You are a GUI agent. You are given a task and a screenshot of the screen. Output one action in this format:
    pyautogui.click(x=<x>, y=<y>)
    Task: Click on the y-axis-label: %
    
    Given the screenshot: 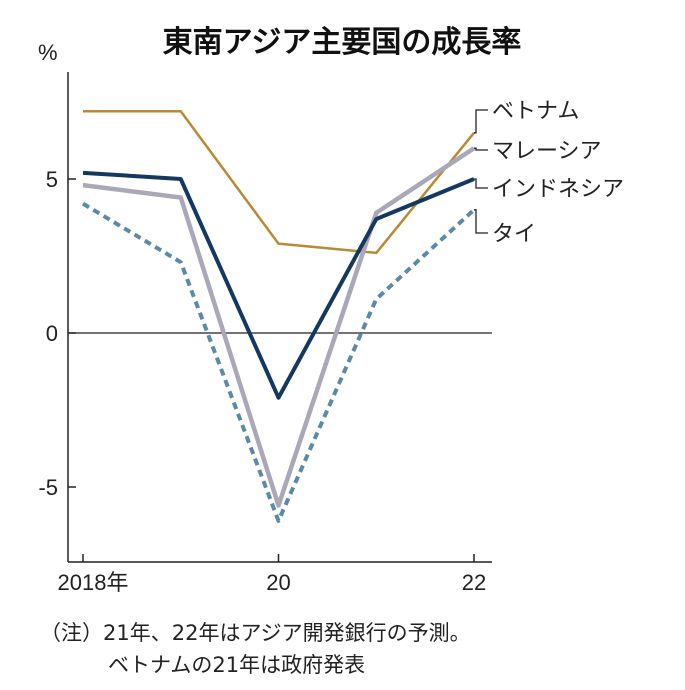 What is the action you would take?
    pyautogui.click(x=48, y=52)
    